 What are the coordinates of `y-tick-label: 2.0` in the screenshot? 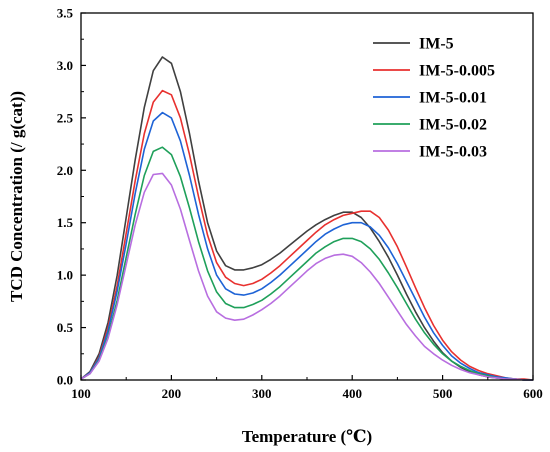 It's located at (65, 170).